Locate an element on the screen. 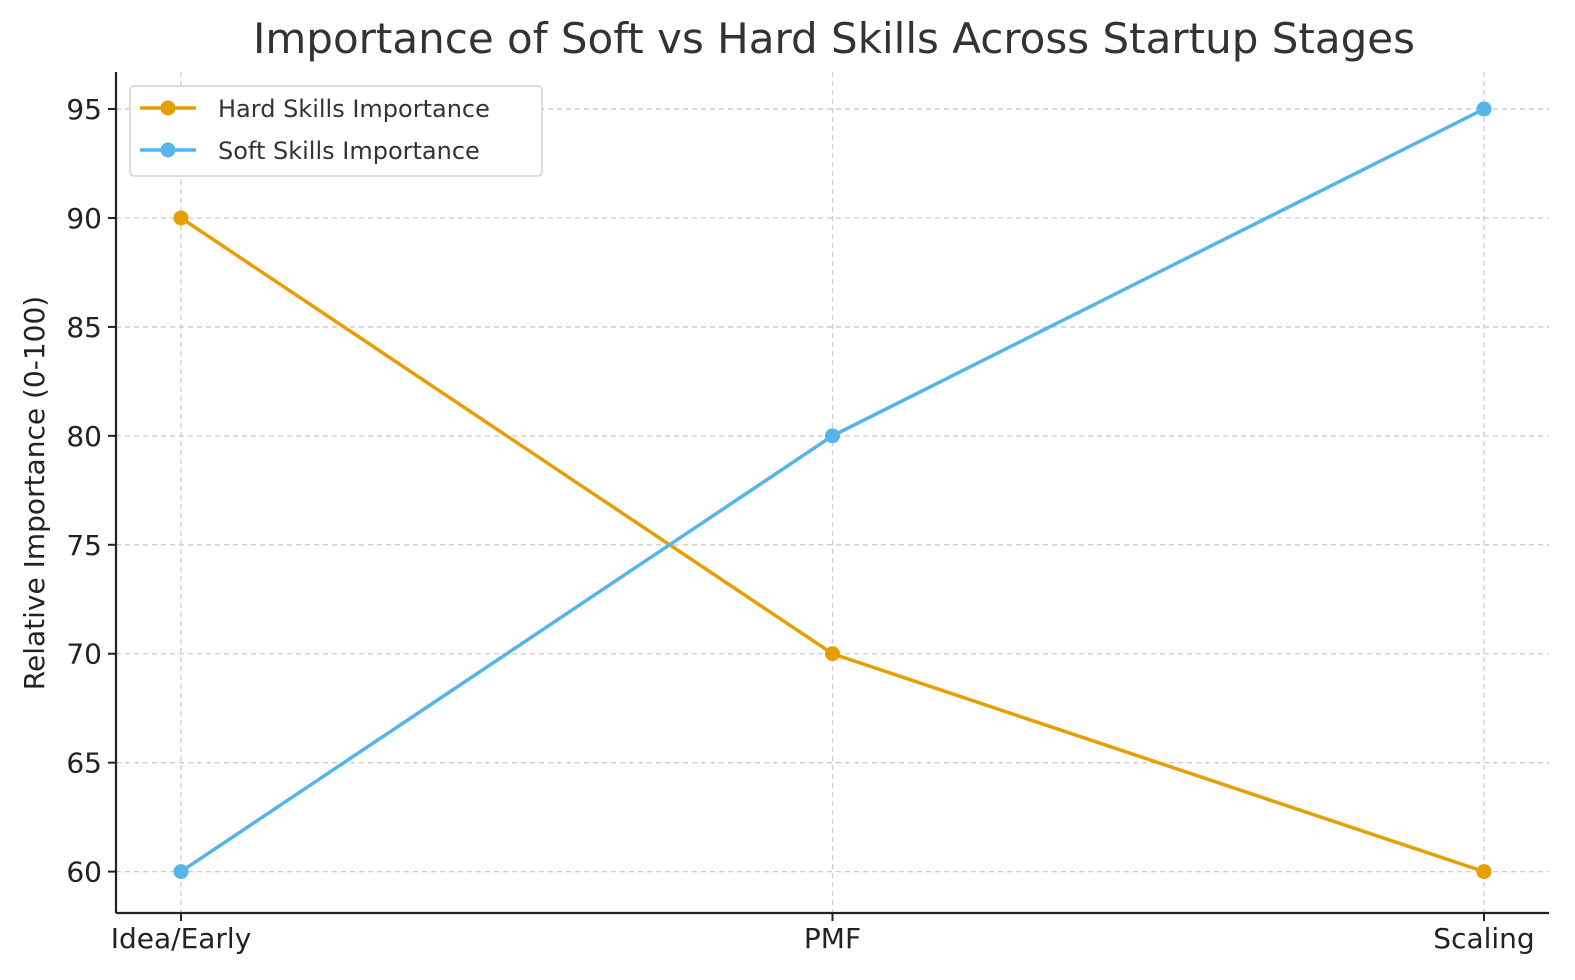 This screenshot has height=980, width=1575. y-tick-label: 90 is located at coordinates (84, 218).